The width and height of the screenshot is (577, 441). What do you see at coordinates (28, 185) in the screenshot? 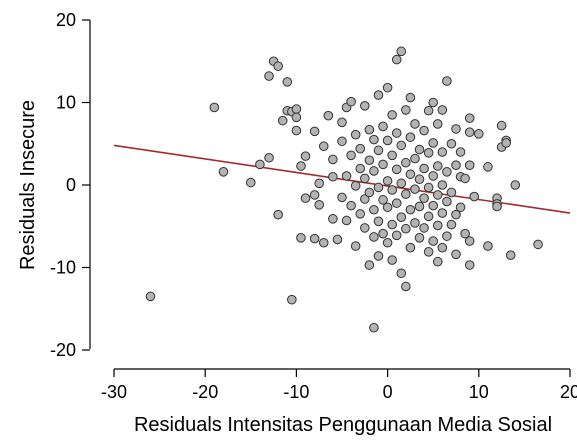
I see `y-axis-title: Residuals Insecure` at bounding box center [28, 185].